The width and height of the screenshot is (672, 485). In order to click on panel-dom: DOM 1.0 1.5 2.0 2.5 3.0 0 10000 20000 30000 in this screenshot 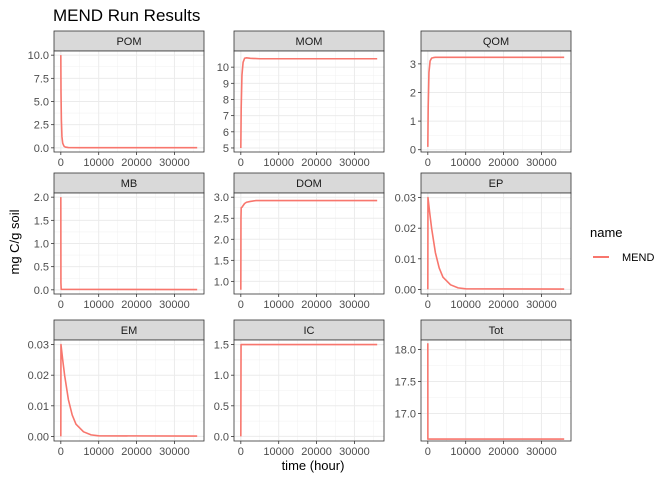, I will do `click(299, 241)`.